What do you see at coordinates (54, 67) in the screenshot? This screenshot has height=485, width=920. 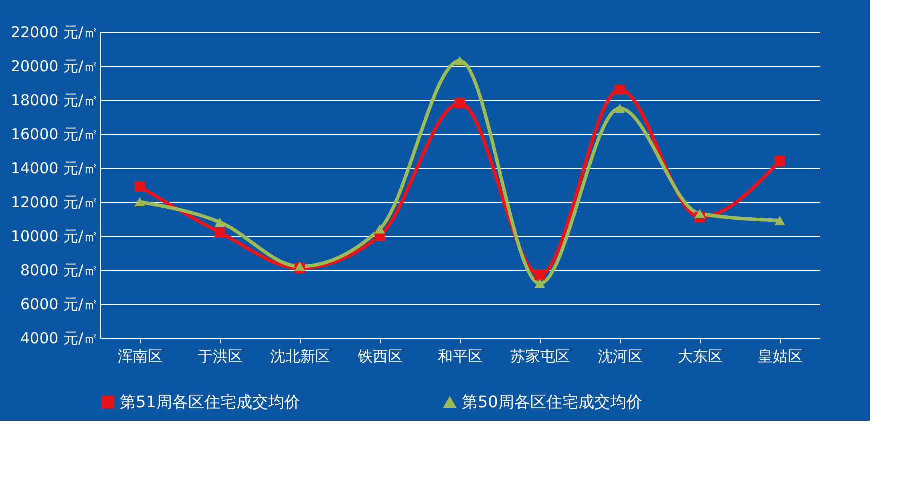 I see `y-tick-label: 20000 元/㎡` at bounding box center [54, 67].